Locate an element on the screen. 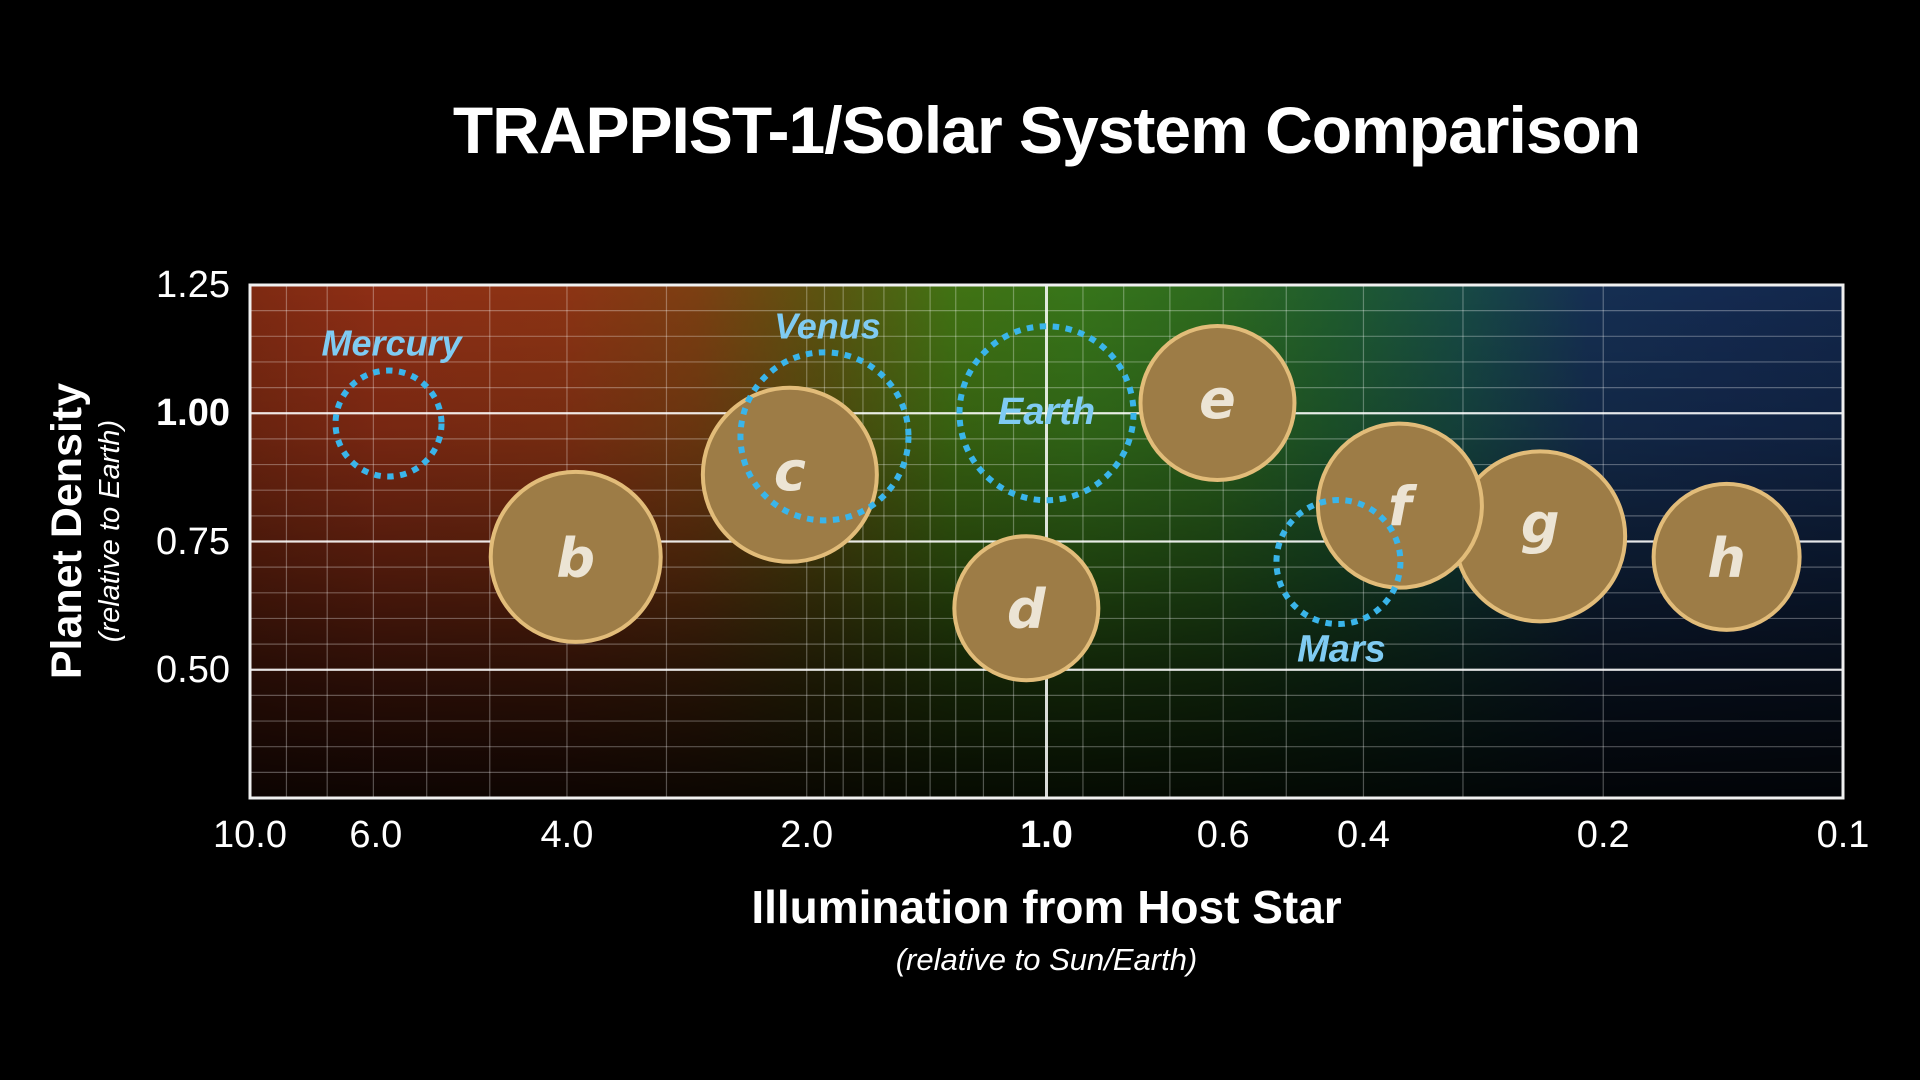 This screenshot has height=1080, width=1920. solar-label-mars: Mars is located at coordinates (1341, 650).